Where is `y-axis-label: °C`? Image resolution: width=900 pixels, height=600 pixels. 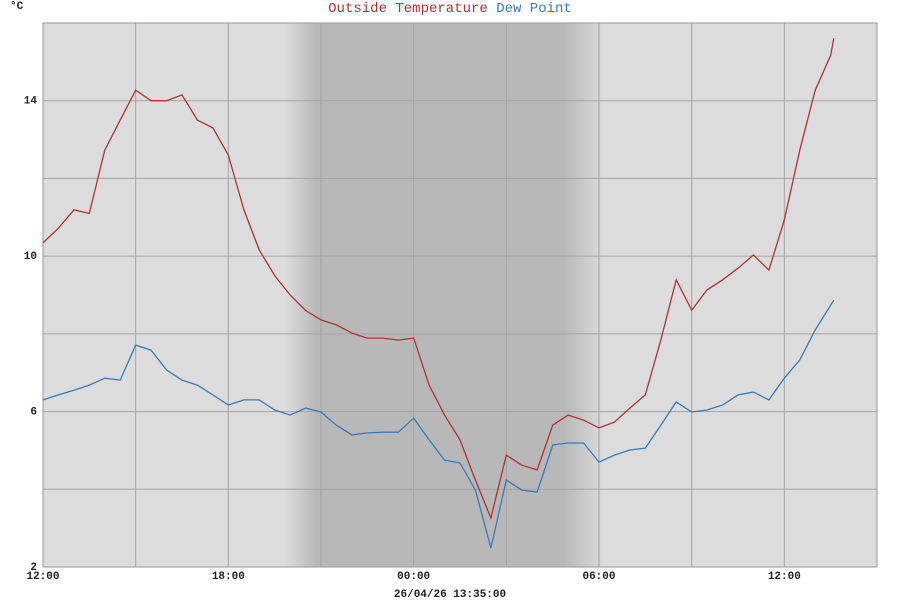 y-axis-label: °C is located at coordinates (17, 7).